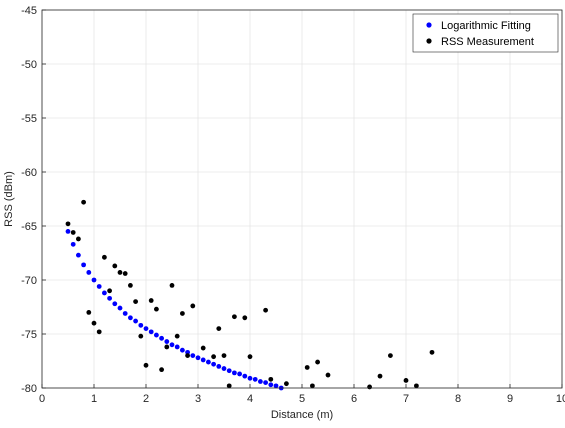 The width and height of the screenshot is (565, 428). I want to click on legend-label-rss-measurement: RSS Measurement, so click(487, 42).